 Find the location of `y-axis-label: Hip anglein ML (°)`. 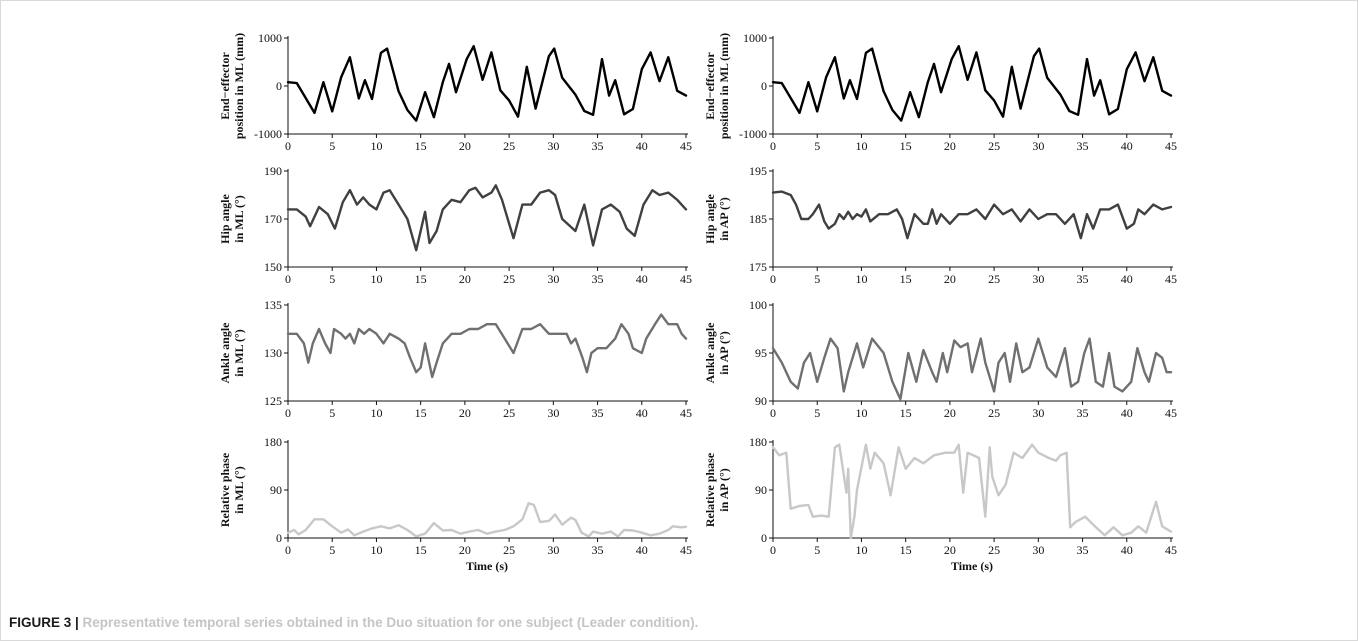

y-axis-label: Hip anglein ML (°) is located at coordinates (232, 218).